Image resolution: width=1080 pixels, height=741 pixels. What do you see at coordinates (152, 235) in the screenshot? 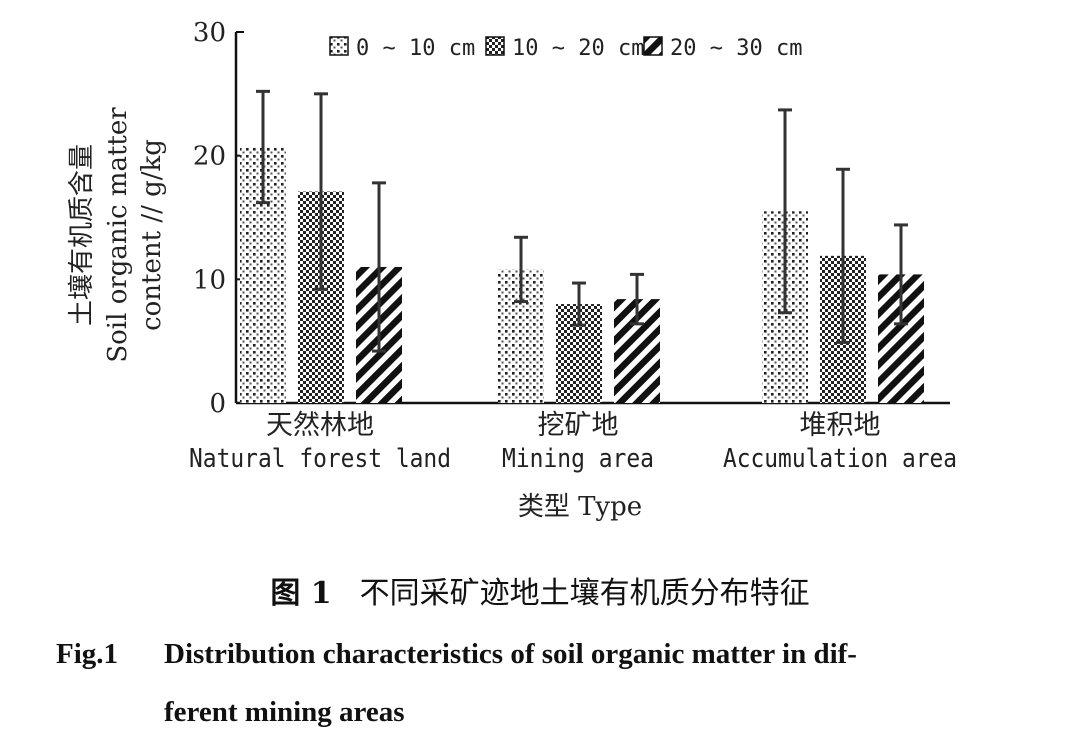
I see `y-axis-title-line: content // g/kg` at bounding box center [152, 235].